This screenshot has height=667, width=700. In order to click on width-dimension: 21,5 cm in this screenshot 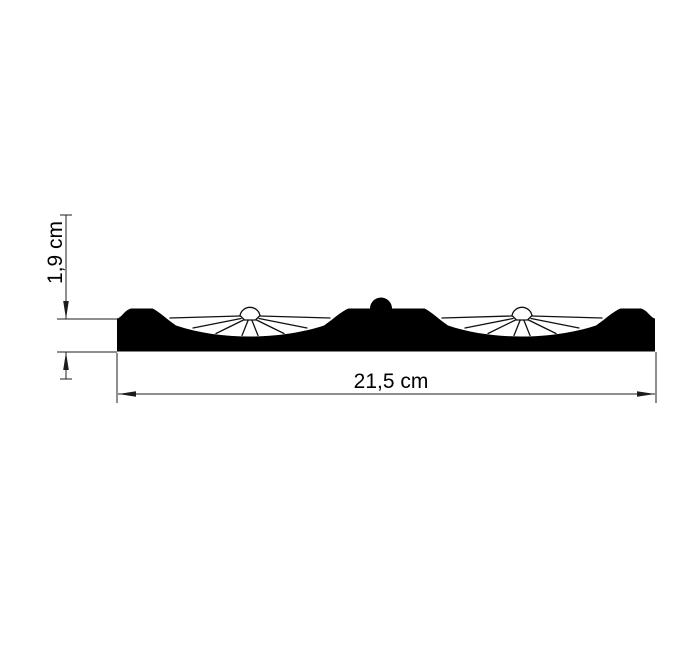, I will do `click(386, 377)`.